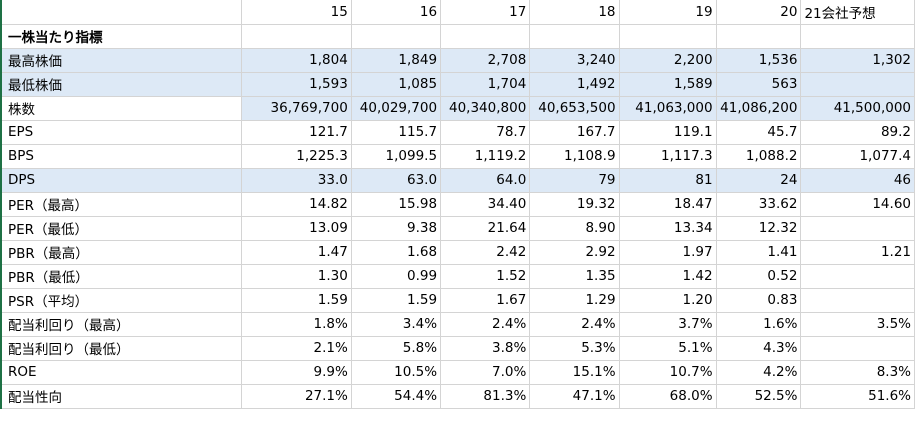  I want to click on value-cell: 1.20, so click(668, 300).